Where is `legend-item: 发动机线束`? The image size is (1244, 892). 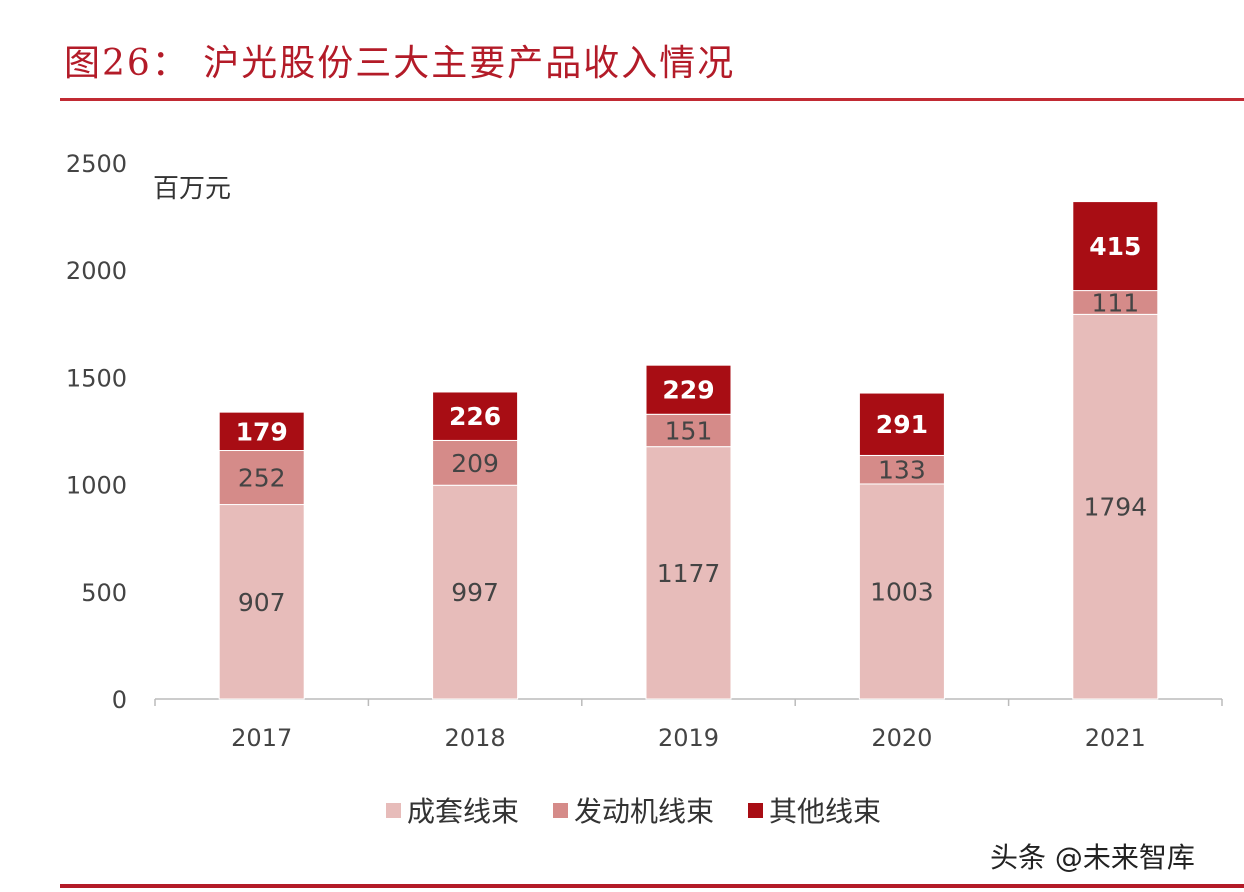 legend-item: 发动机线束 is located at coordinates (633, 810).